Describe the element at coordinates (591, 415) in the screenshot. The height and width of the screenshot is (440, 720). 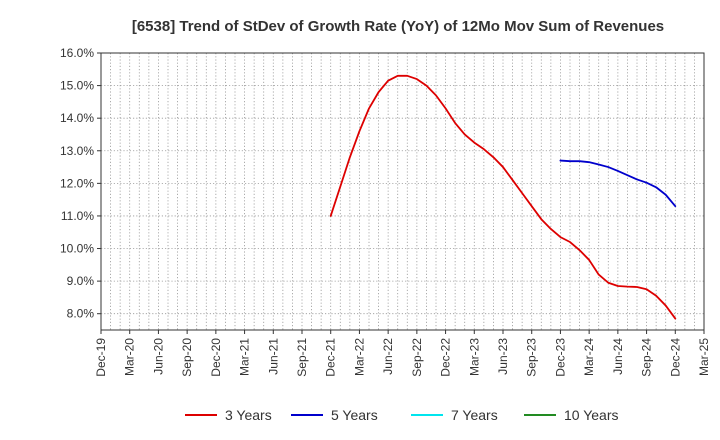
I see `legend-label: 10 Years` at that location.